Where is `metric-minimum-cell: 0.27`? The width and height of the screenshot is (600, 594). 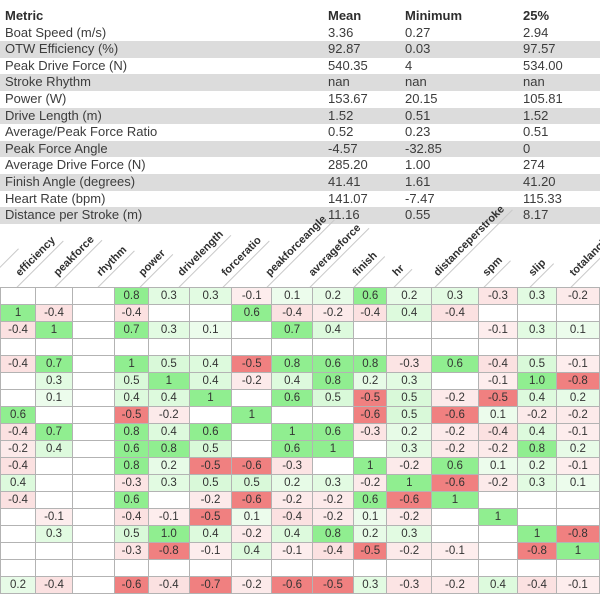
metric-minimum-cell: 0.27 is located at coordinates (418, 32).